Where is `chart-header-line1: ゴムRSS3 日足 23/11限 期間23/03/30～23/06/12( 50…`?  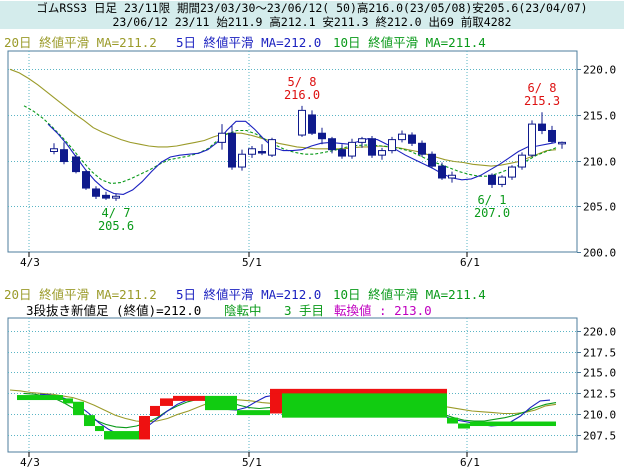
chart-header-line1: ゴムRSS3 日足 23/11限 期間23/03/30～23/06/12( 50… is located at coordinates (312, 8).